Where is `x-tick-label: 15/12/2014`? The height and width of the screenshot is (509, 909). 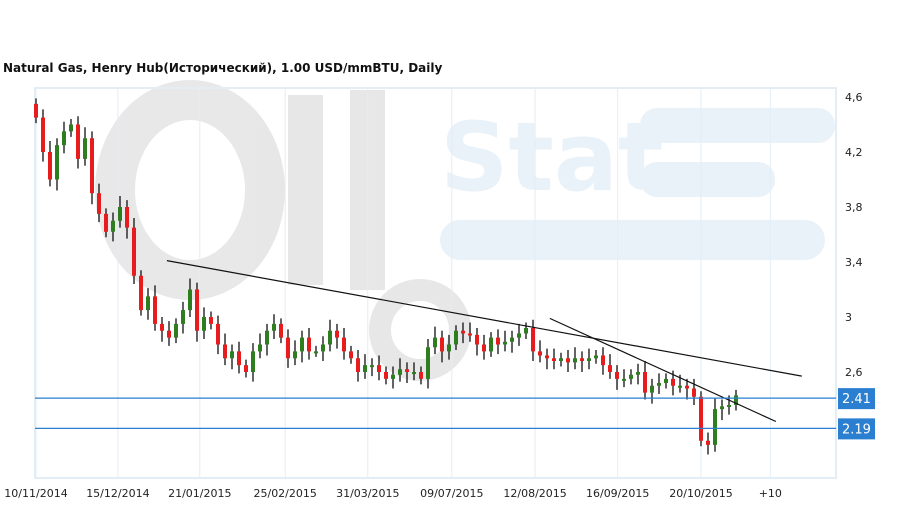 x-tick-label: 15/12/2014 is located at coordinates (117, 493).